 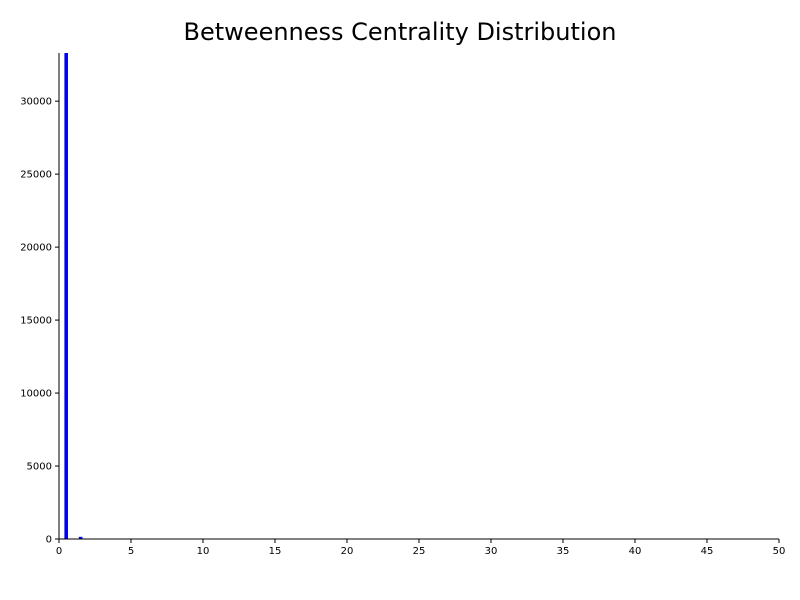 What do you see at coordinates (491, 551) in the screenshot?
I see `x-tick-label-6: 30` at bounding box center [491, 551].